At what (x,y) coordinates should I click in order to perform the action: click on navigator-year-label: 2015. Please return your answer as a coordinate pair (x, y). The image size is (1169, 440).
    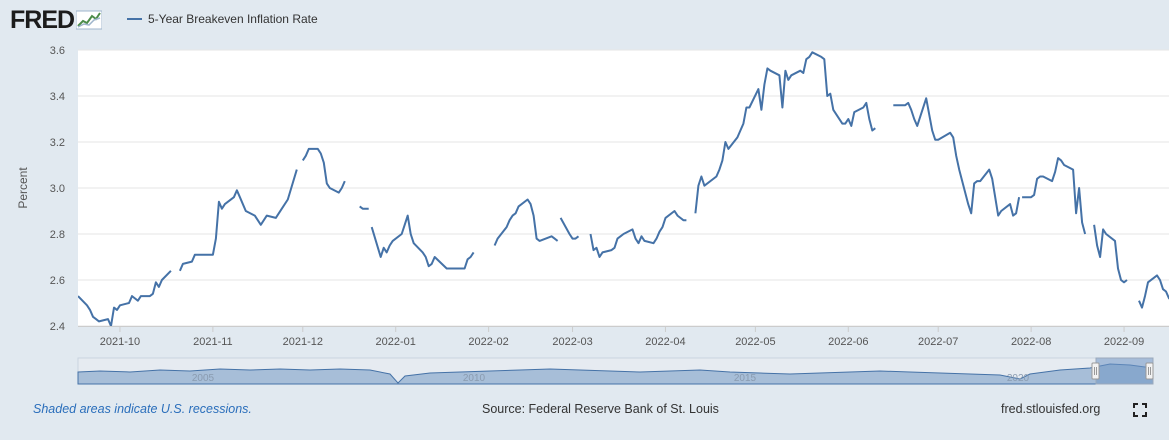
    Looking at the image, I should click on (745, 378).